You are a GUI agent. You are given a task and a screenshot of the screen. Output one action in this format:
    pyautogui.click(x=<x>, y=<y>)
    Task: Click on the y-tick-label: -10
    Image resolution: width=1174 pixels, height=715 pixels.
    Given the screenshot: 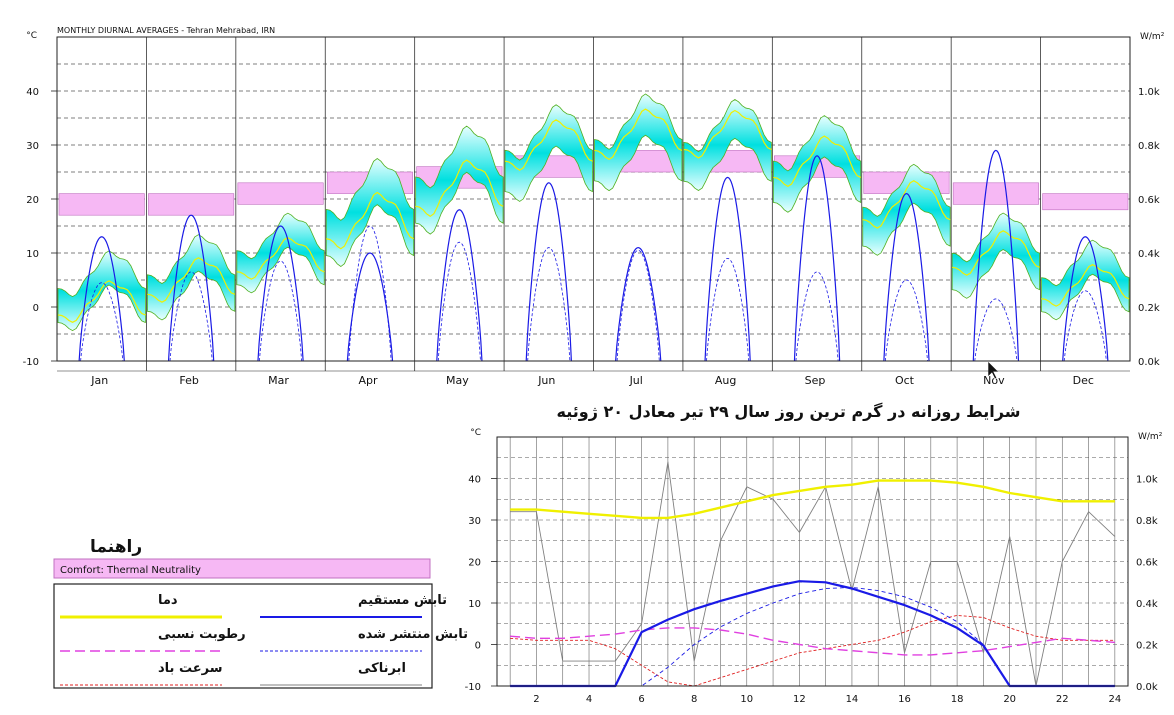 What is the action you would take?
    pyautogui.click(x=473, y=687)
    